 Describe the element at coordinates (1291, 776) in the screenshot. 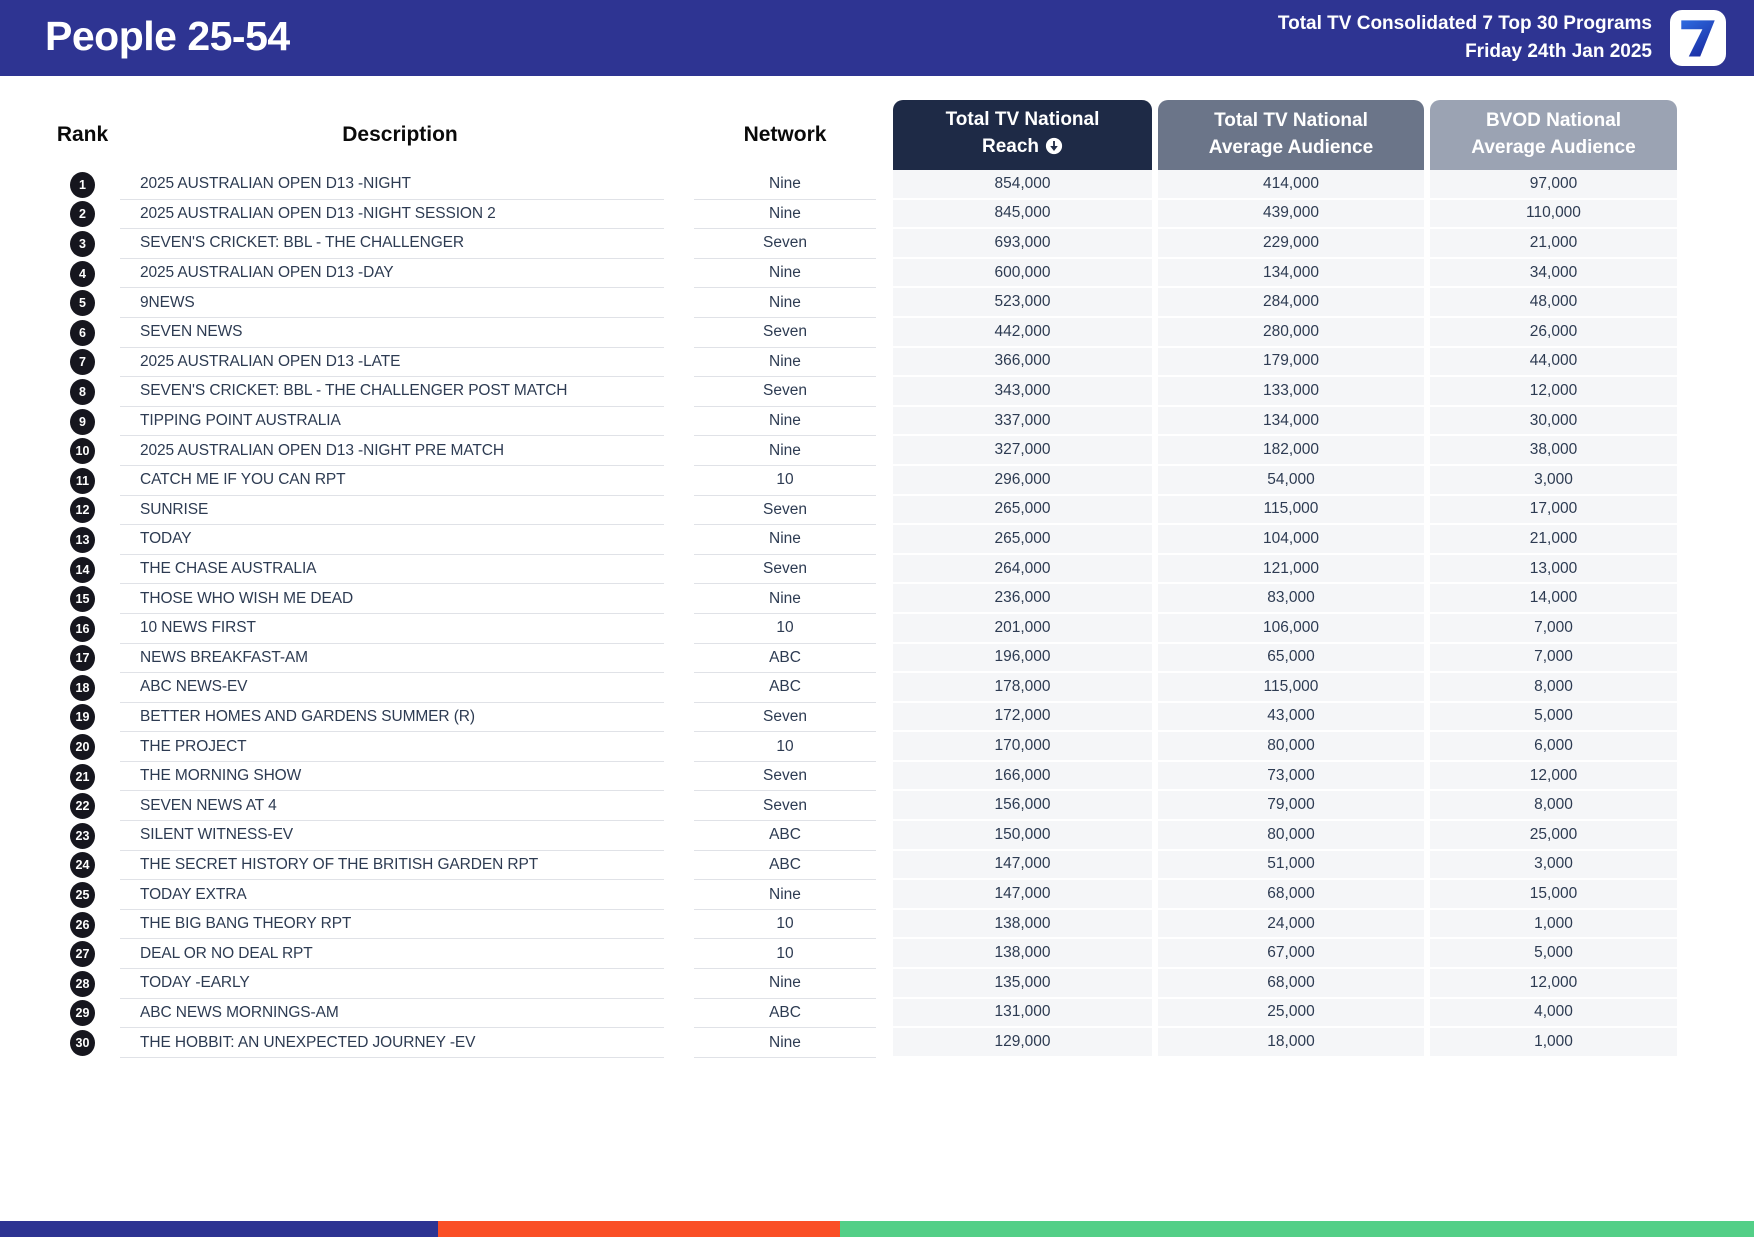

I see `tv-average-value: 73,000` at that location.